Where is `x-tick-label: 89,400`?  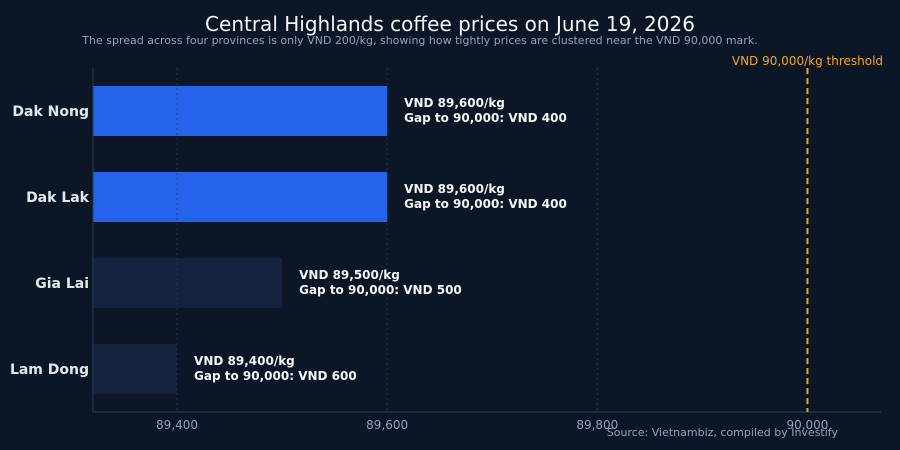 x-tick-label: 89,400 is located at coordinates (177, 425).